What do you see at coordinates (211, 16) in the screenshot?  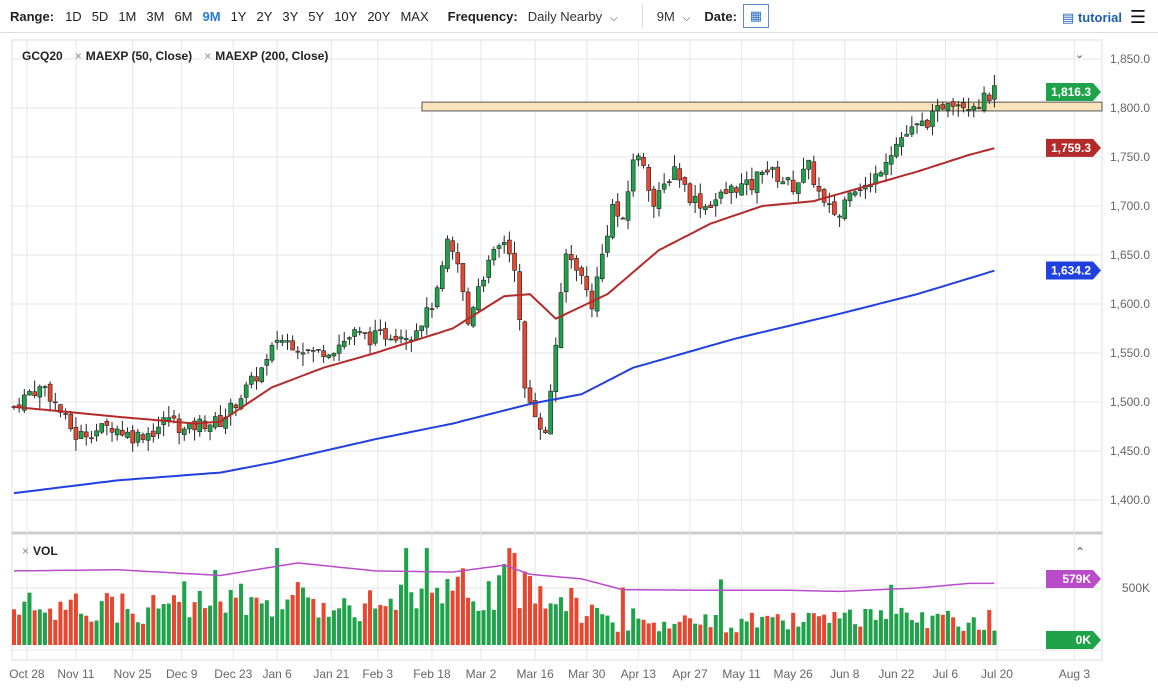 I see `range-9m: 9M` at bounding box center [211, 16].